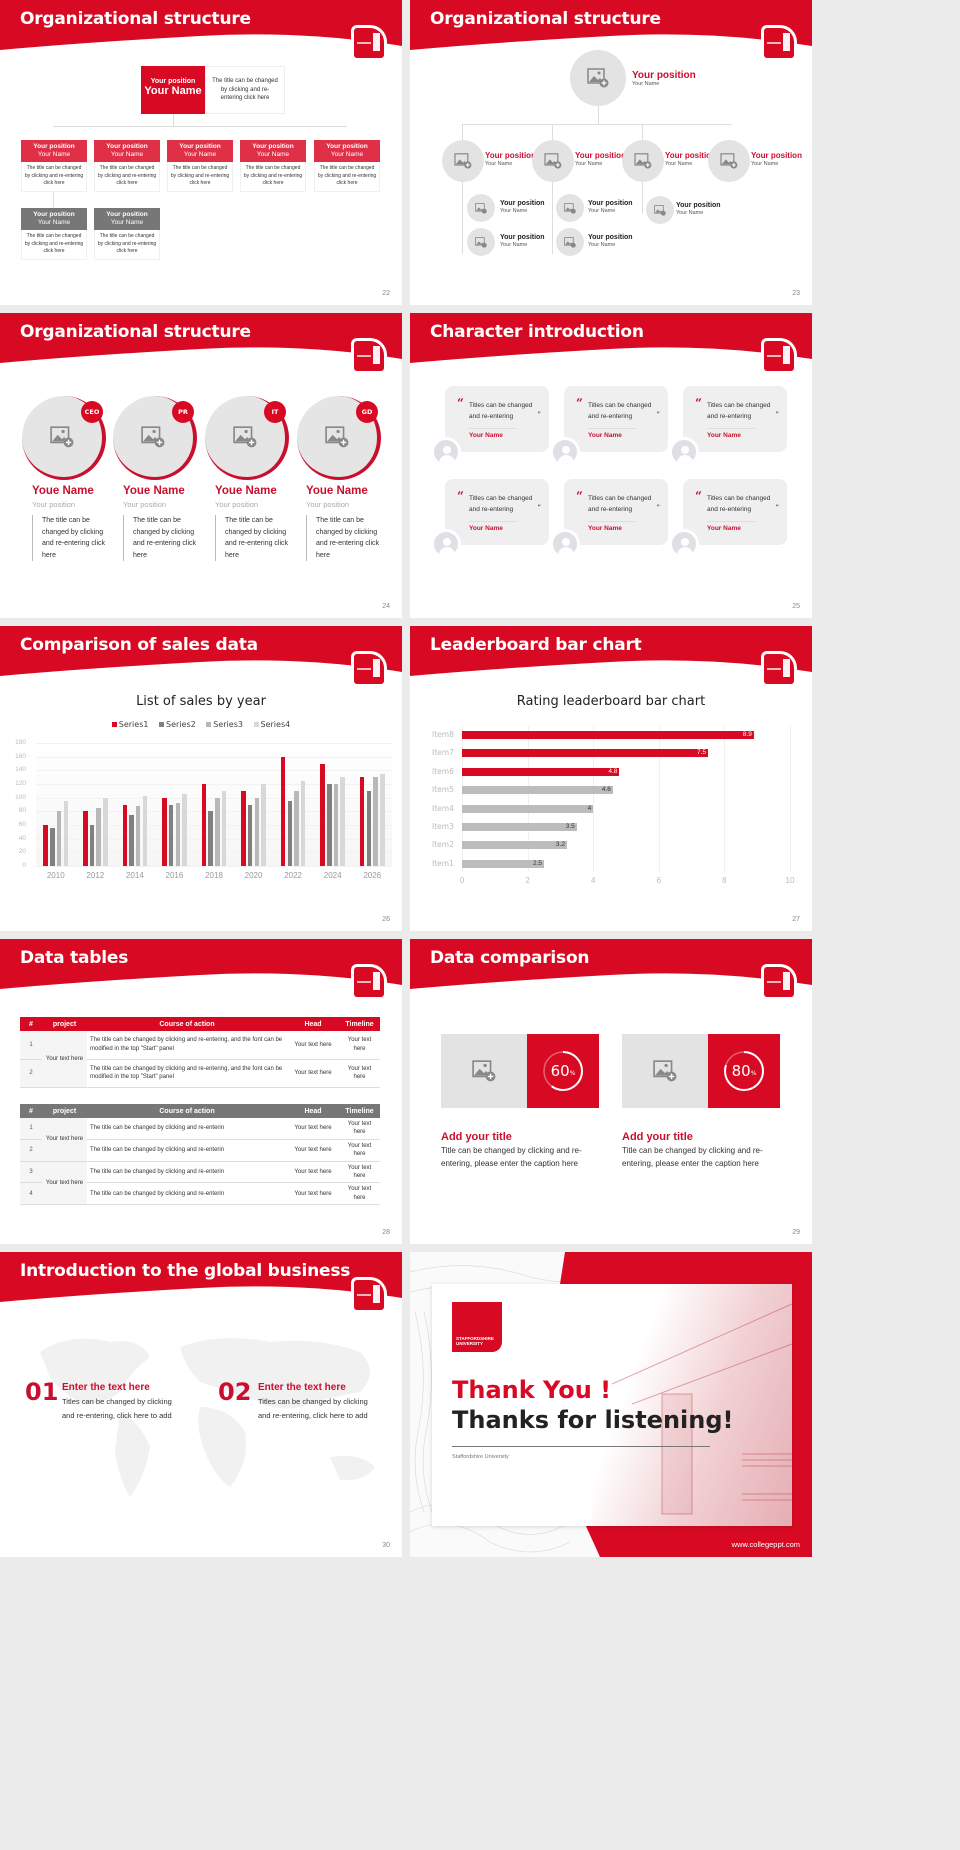 Image resolution: width=960 pixels, height=1850 pixels. I want to click on bar-series2-2020, so click(250, 835).